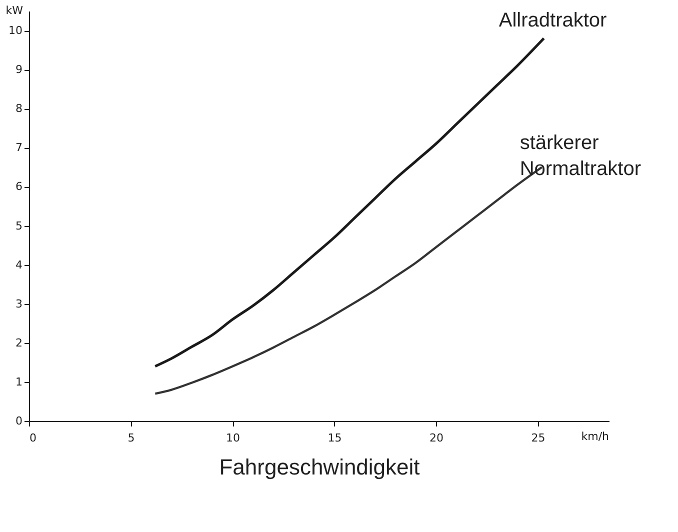 The height and width of the screenshot is (532, 678). I want to click on text: km/h, so click(595, 436).